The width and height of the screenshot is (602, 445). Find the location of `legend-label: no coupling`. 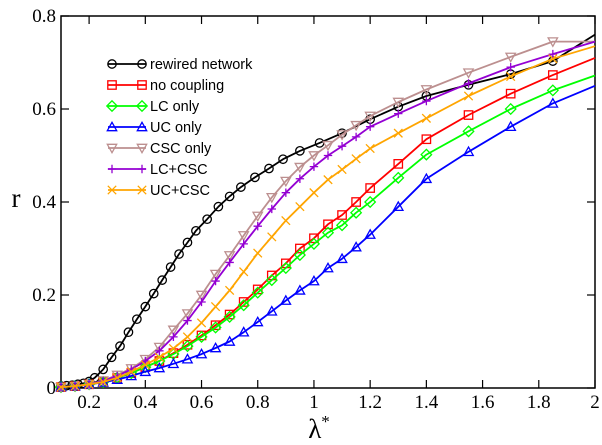

legend-label: no coupling is located at coordinates (187, 86).